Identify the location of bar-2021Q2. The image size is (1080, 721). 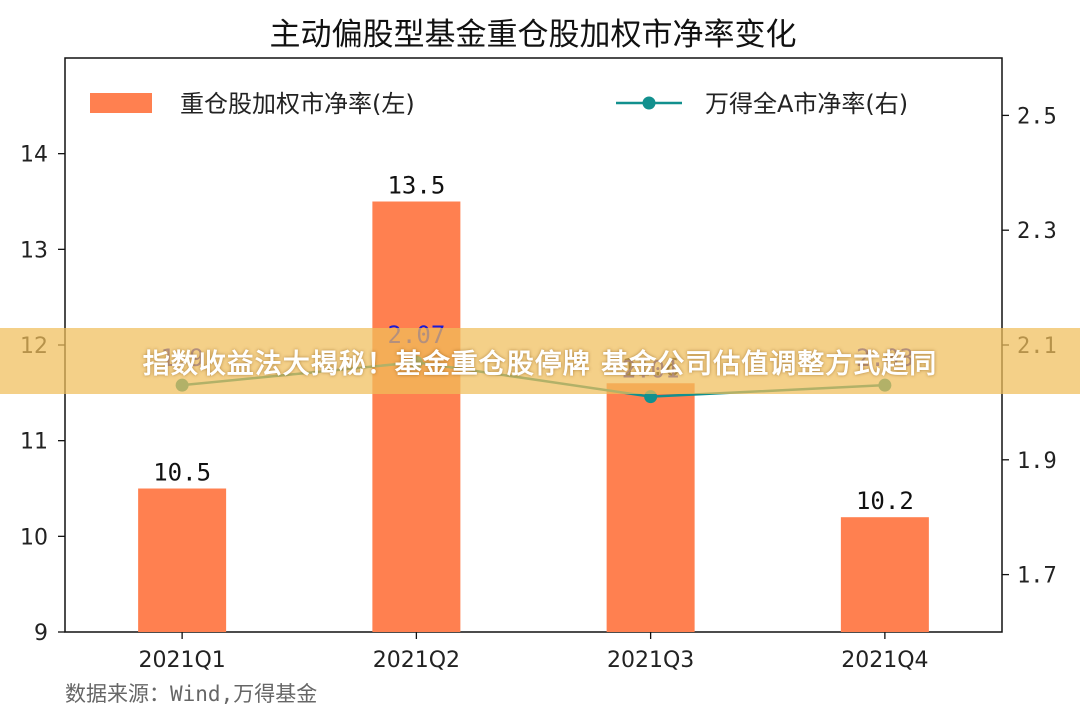
(416, 416).